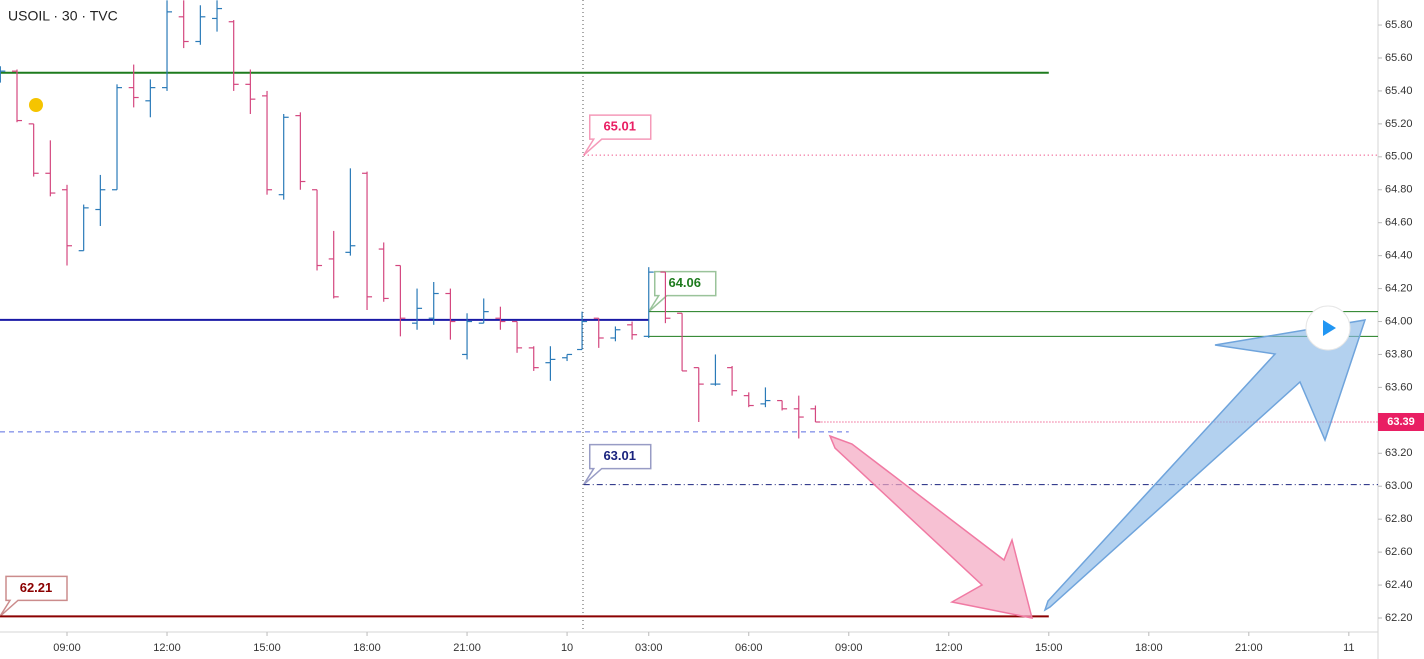  I want to click on marker-dot, so click(36, 105).